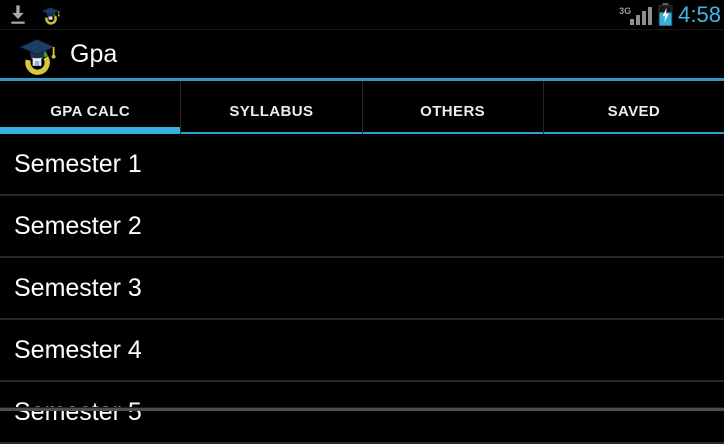 The width and height of the screenshot is (724, 444). What do you see at coordinates (271, 111) in the screenshot?
I see `tab-label: SYLLABUS` at bounding box center [271, 111].